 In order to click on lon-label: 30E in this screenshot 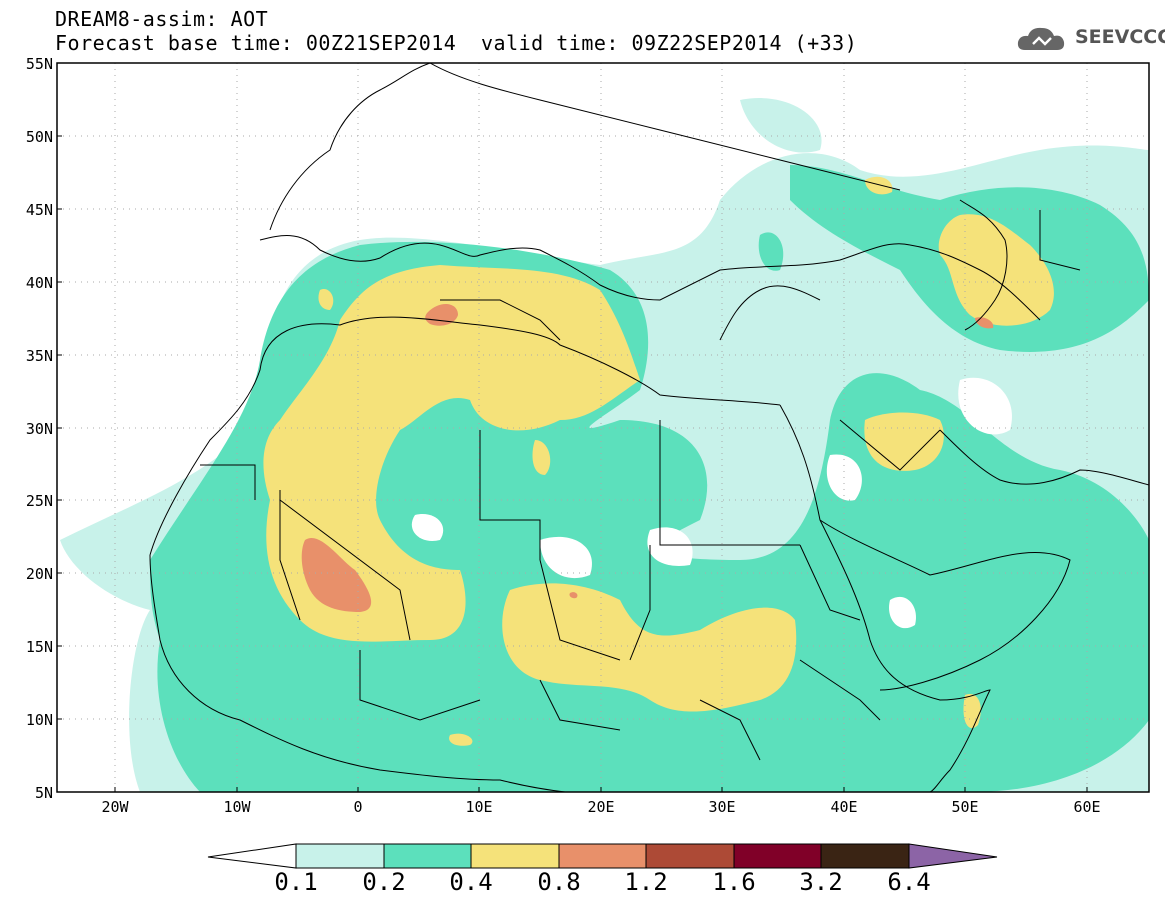, I will do `click(722, 807)`.